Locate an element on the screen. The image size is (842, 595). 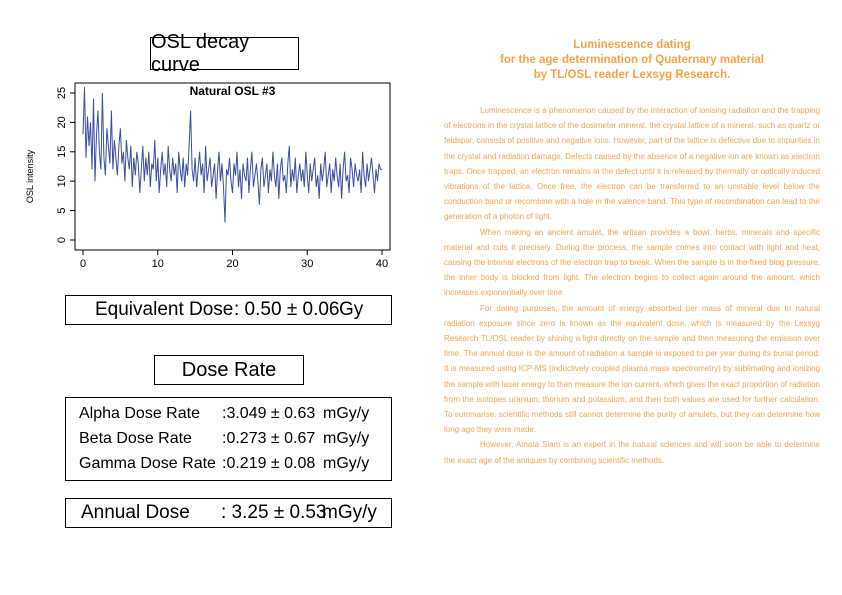
alpha-dose-rate-row: Alpha Dose Rate :3.049 ± 0.63 mGy/y is located at coordinates (228, 417).